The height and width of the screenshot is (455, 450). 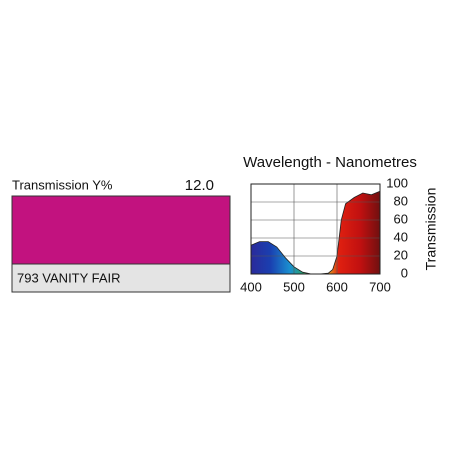 What do you see at coordinates (251, 286) in the screenshot?
I see `x-tick-label: 400` at bounding box center [251, 286].